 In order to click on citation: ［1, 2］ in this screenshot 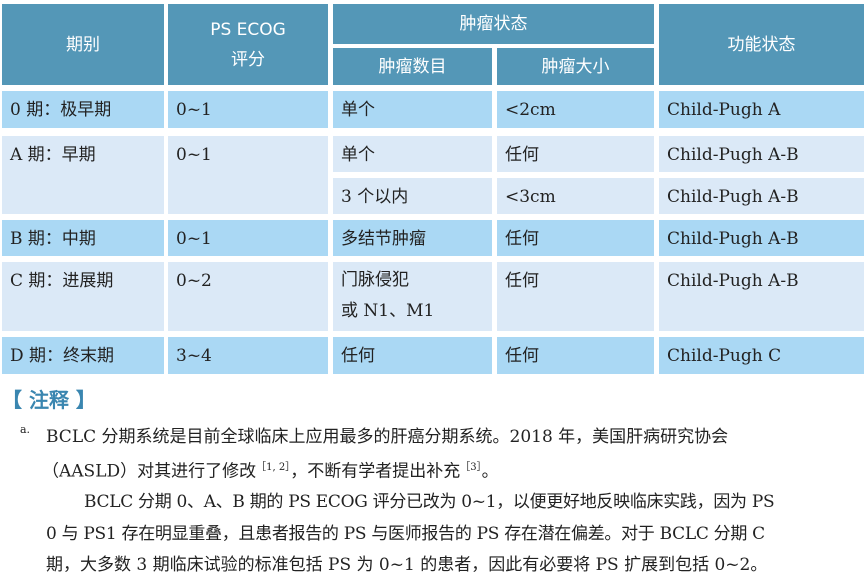, I will do `click(273, 467)`.